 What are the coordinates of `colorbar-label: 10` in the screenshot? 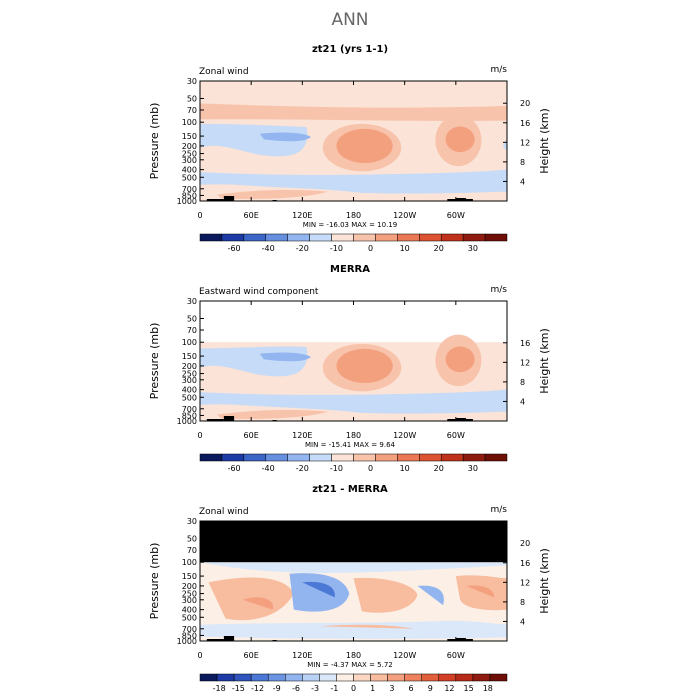 It's located at (405, 248).